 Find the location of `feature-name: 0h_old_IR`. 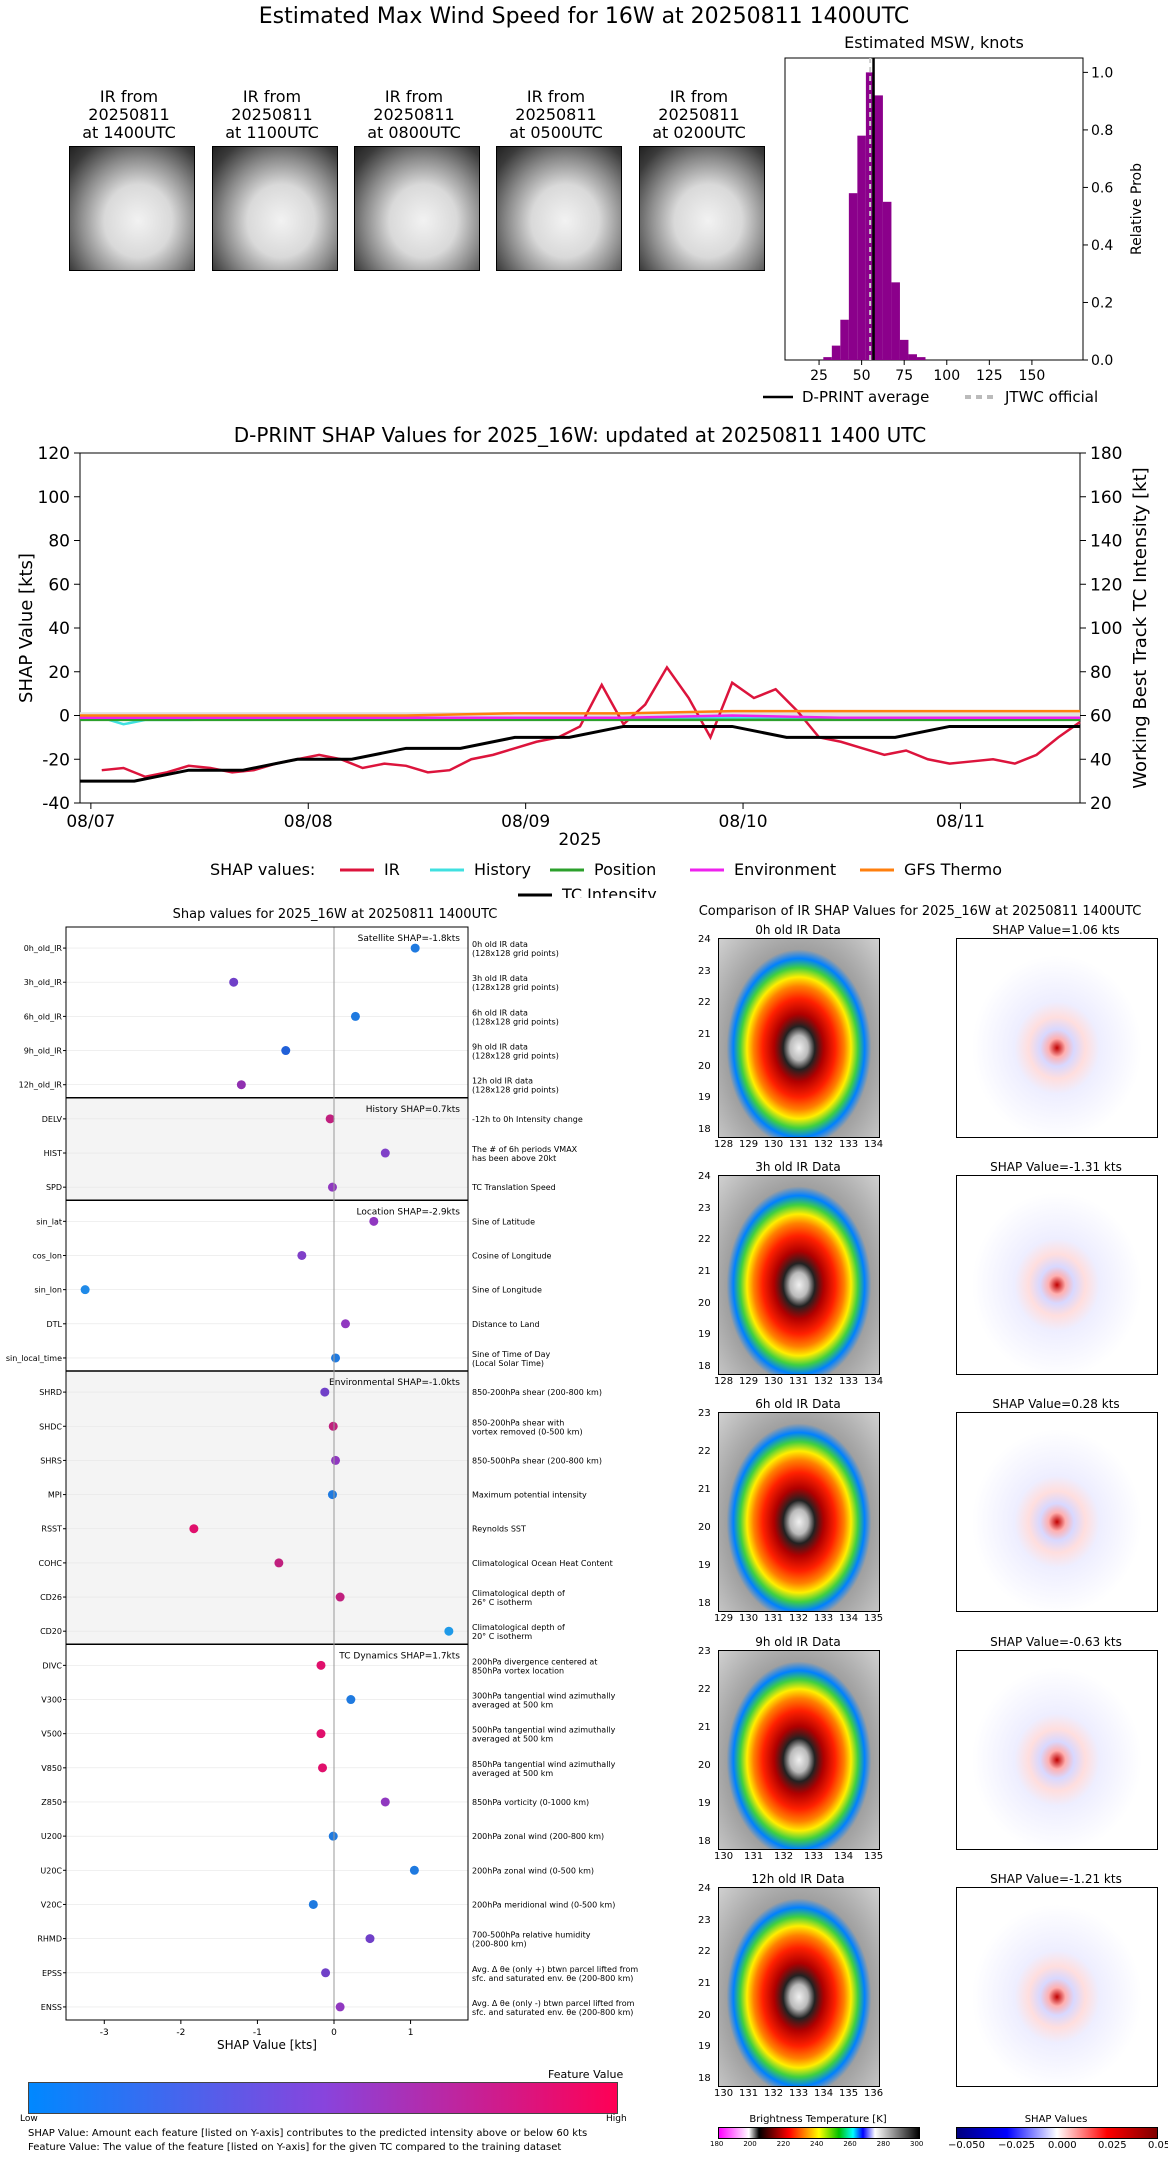

feature-name: 0h_old_IR is located at coordinates (43, 948).